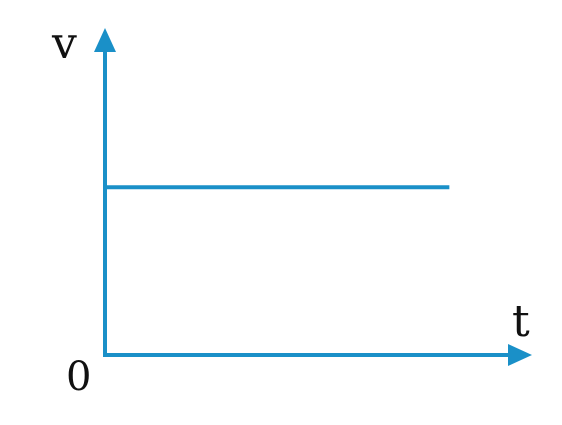 Image resolution: width=562 pixels, height=425 pixels. I want to click on x-axis-arrowhead, so click(520, 355).